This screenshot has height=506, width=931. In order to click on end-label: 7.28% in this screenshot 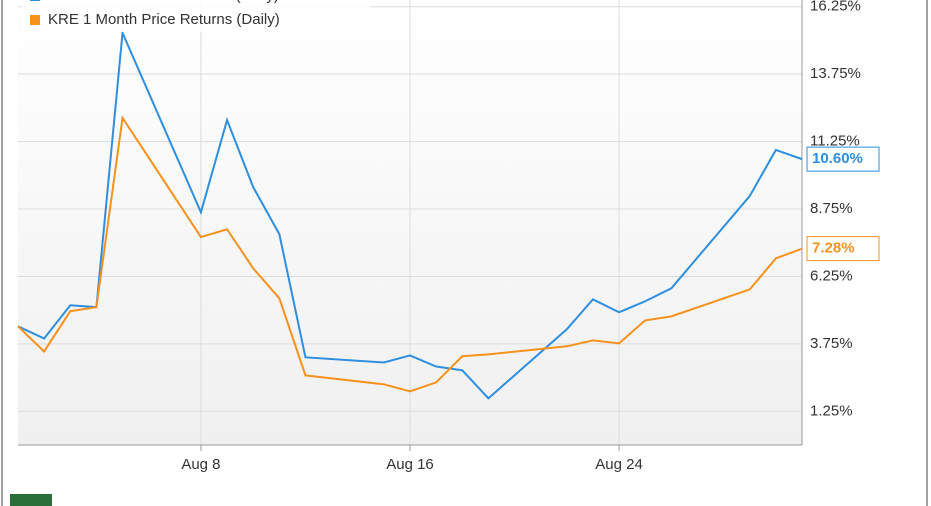, I will do `click(833, 248)`.